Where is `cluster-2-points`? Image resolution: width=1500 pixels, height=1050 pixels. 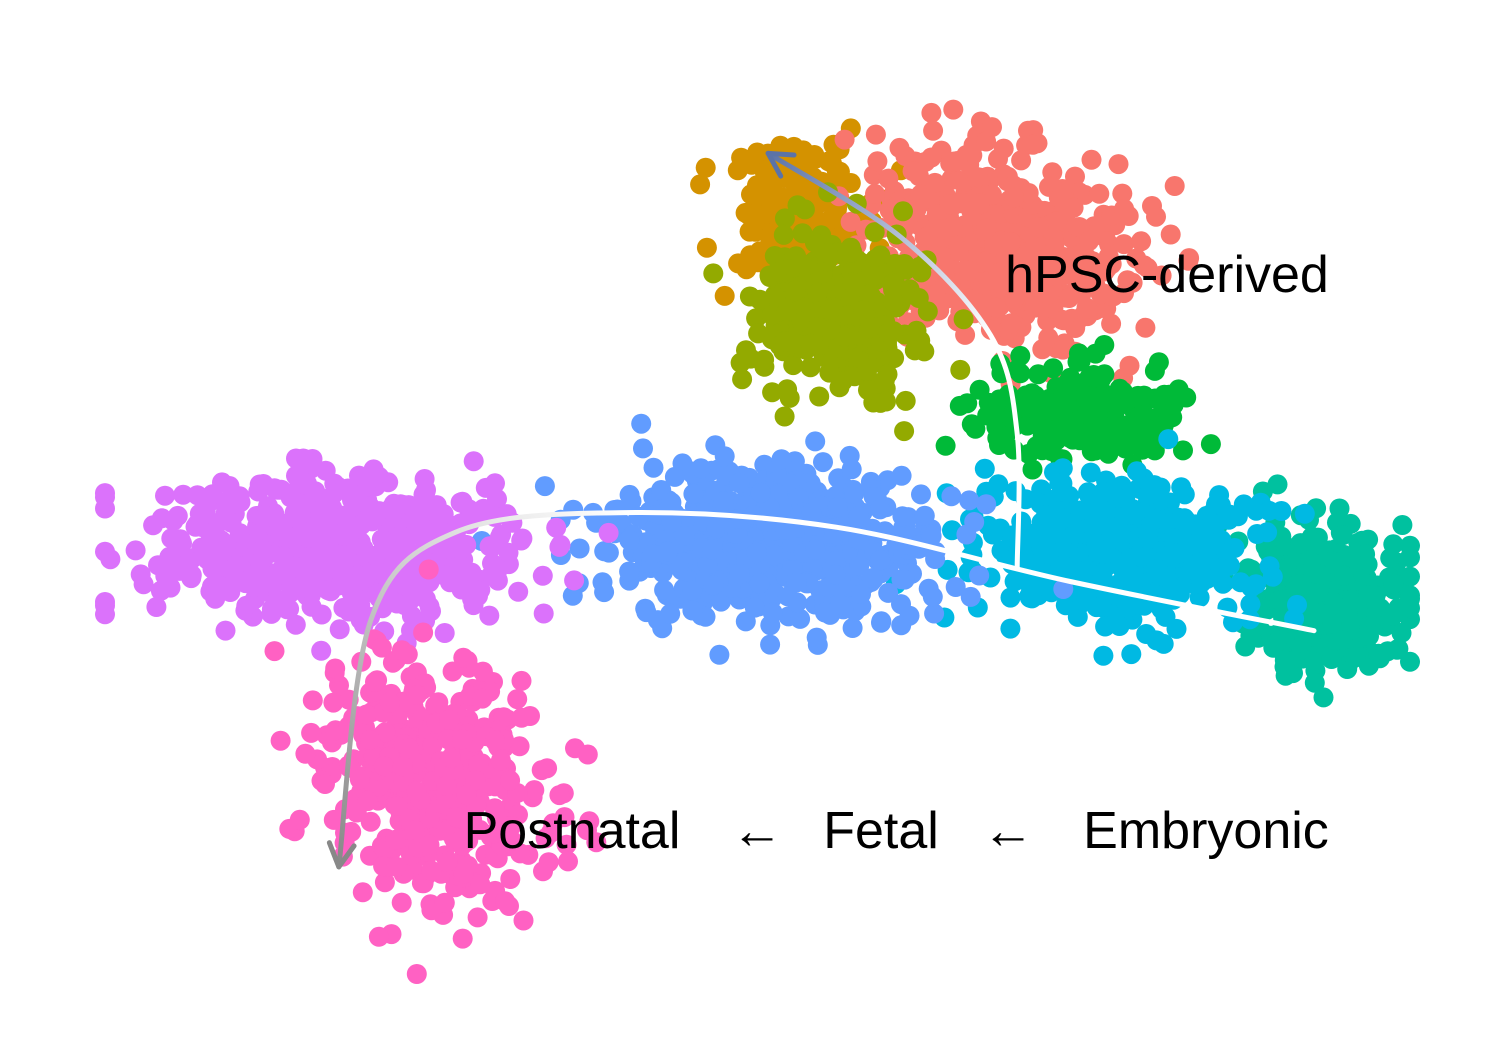
cluster-2-points is located at coordinates (1010, 246).